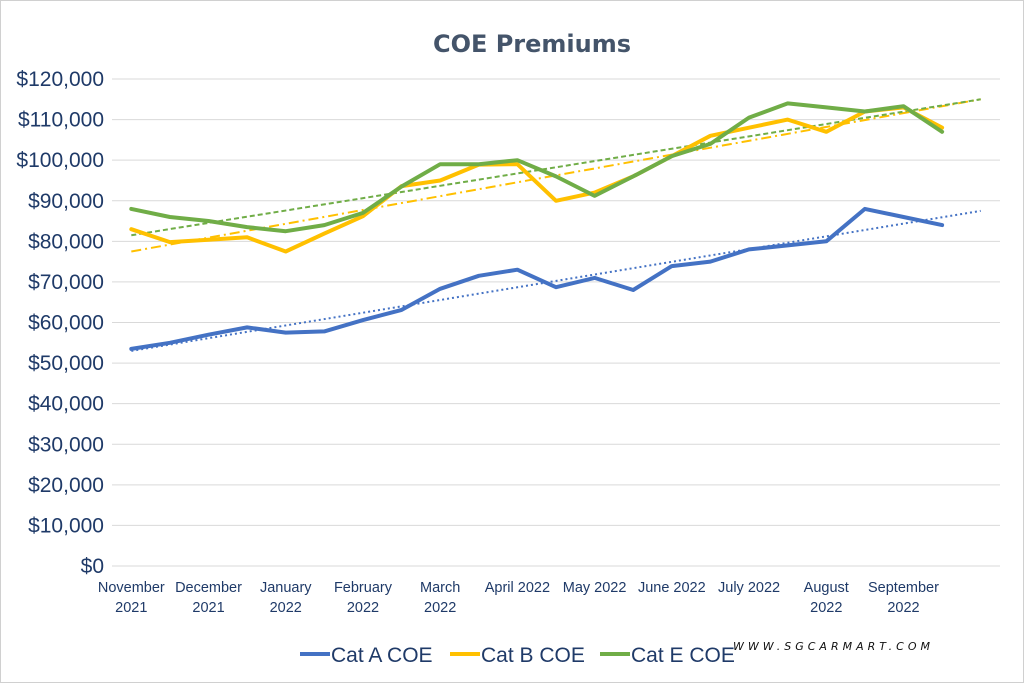  I want to click on y-tick-label: $0, so click(92, 566).